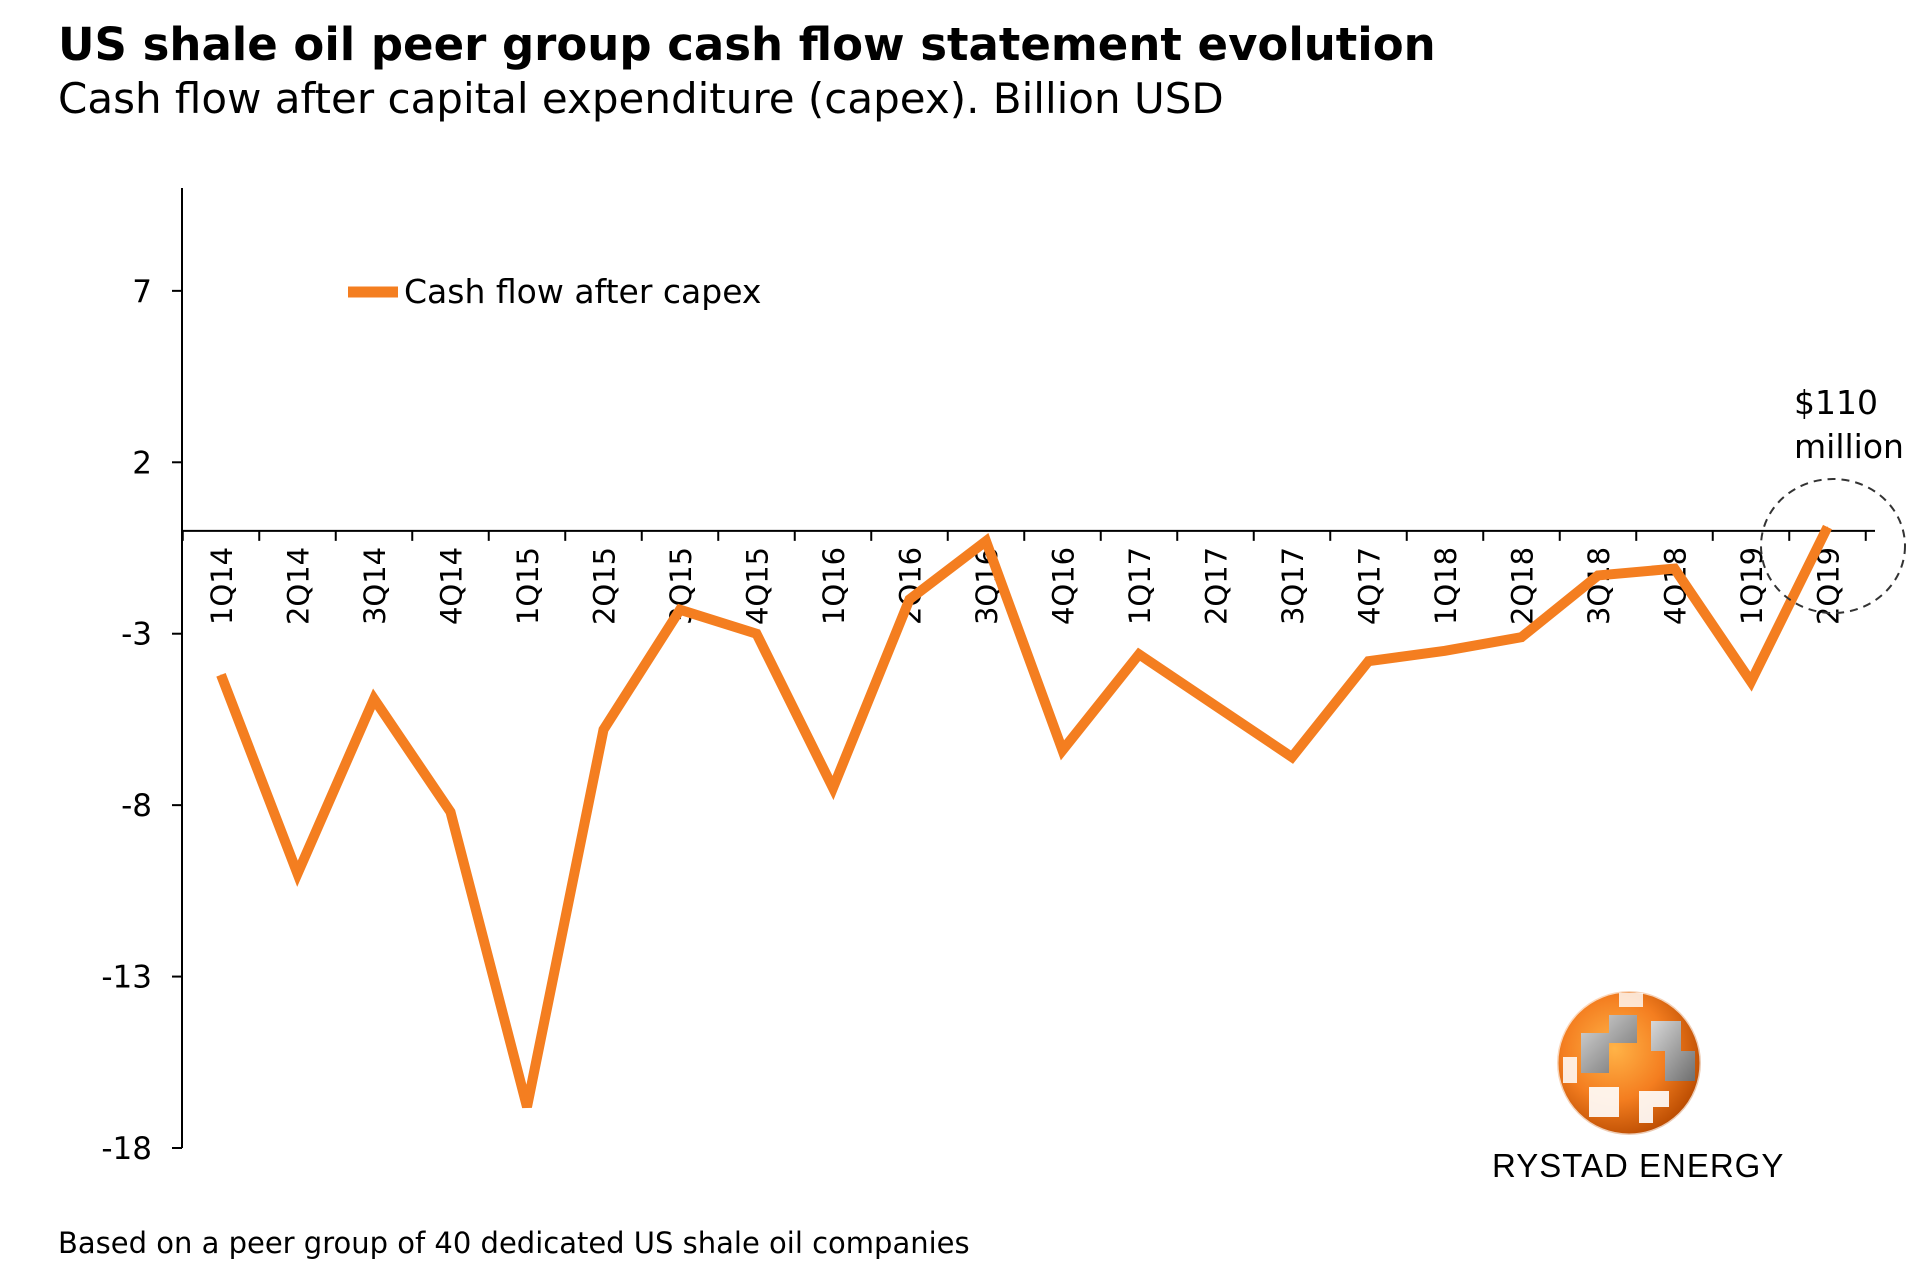 The image size is (1920, 1268). What do you see at coordinates (1217, 586) in the screenshot?
I see `x-tick-label-13: 2Q17` at bounding box center [1217, 586].